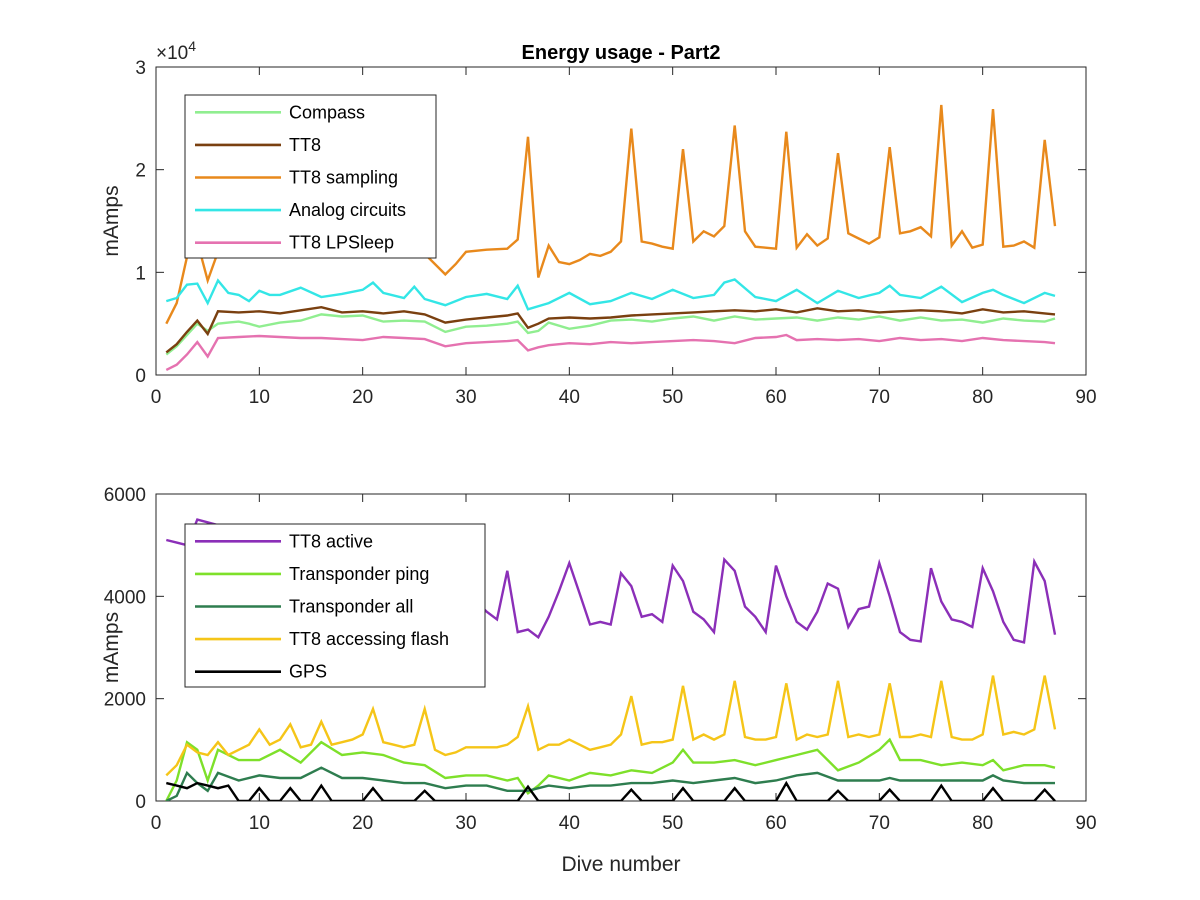 This screenshot has width=1200, height=900. I want to click on top-series-line-tt8, so click(610, 329).